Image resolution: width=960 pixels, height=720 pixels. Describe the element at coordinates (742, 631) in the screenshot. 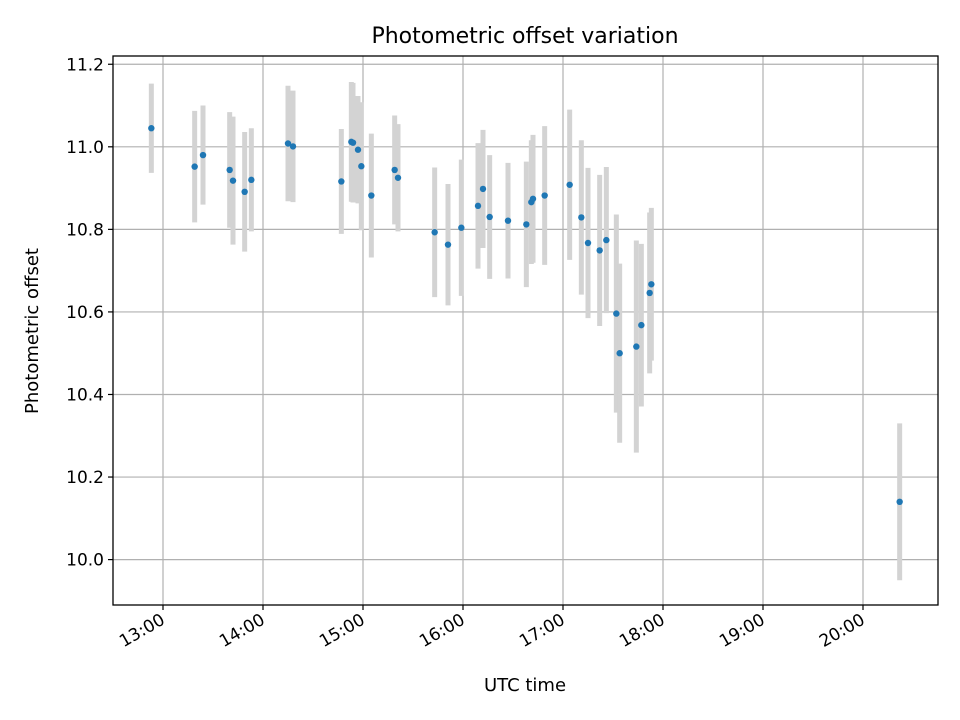

I see `x-tick-label: 19:00` at that location.